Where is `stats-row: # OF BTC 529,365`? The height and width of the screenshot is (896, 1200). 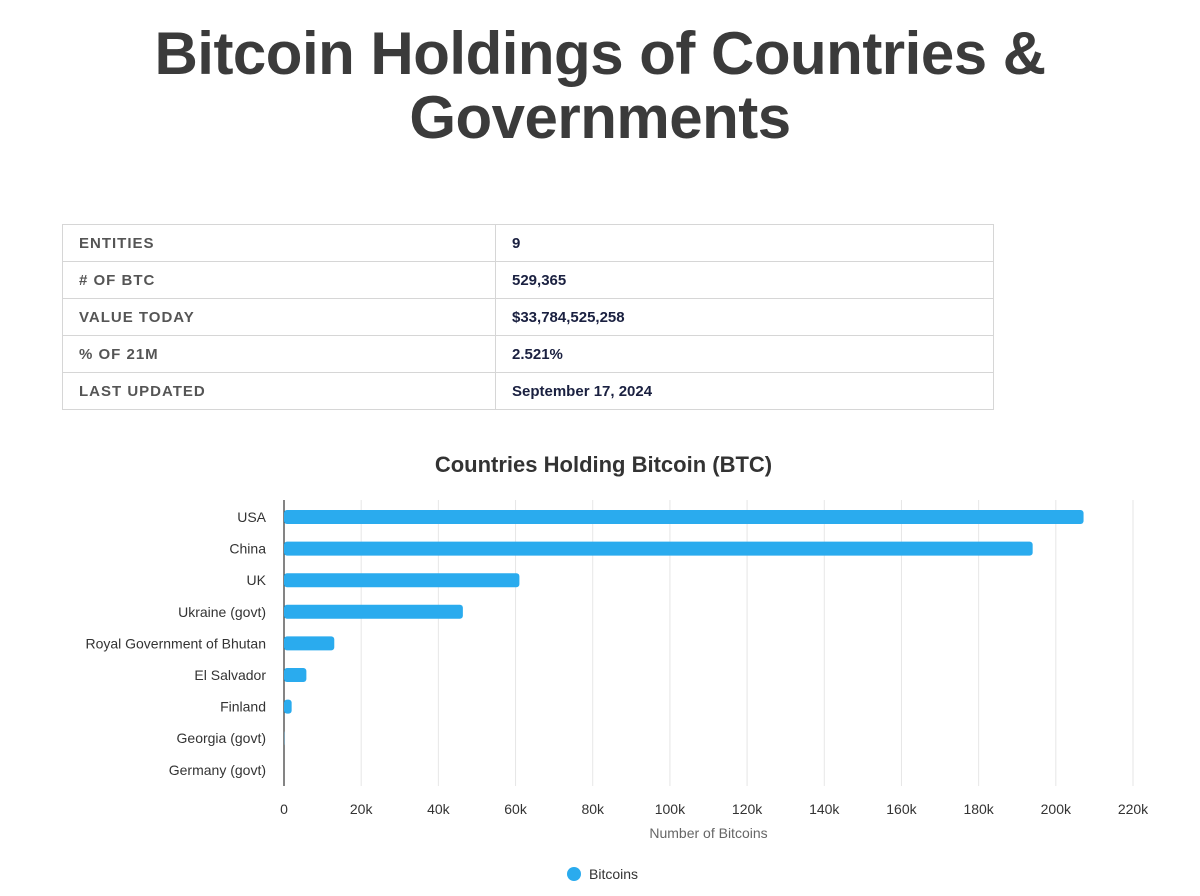 stats-row: # OF BTC 529,365 is located at coordinates (528, 280).